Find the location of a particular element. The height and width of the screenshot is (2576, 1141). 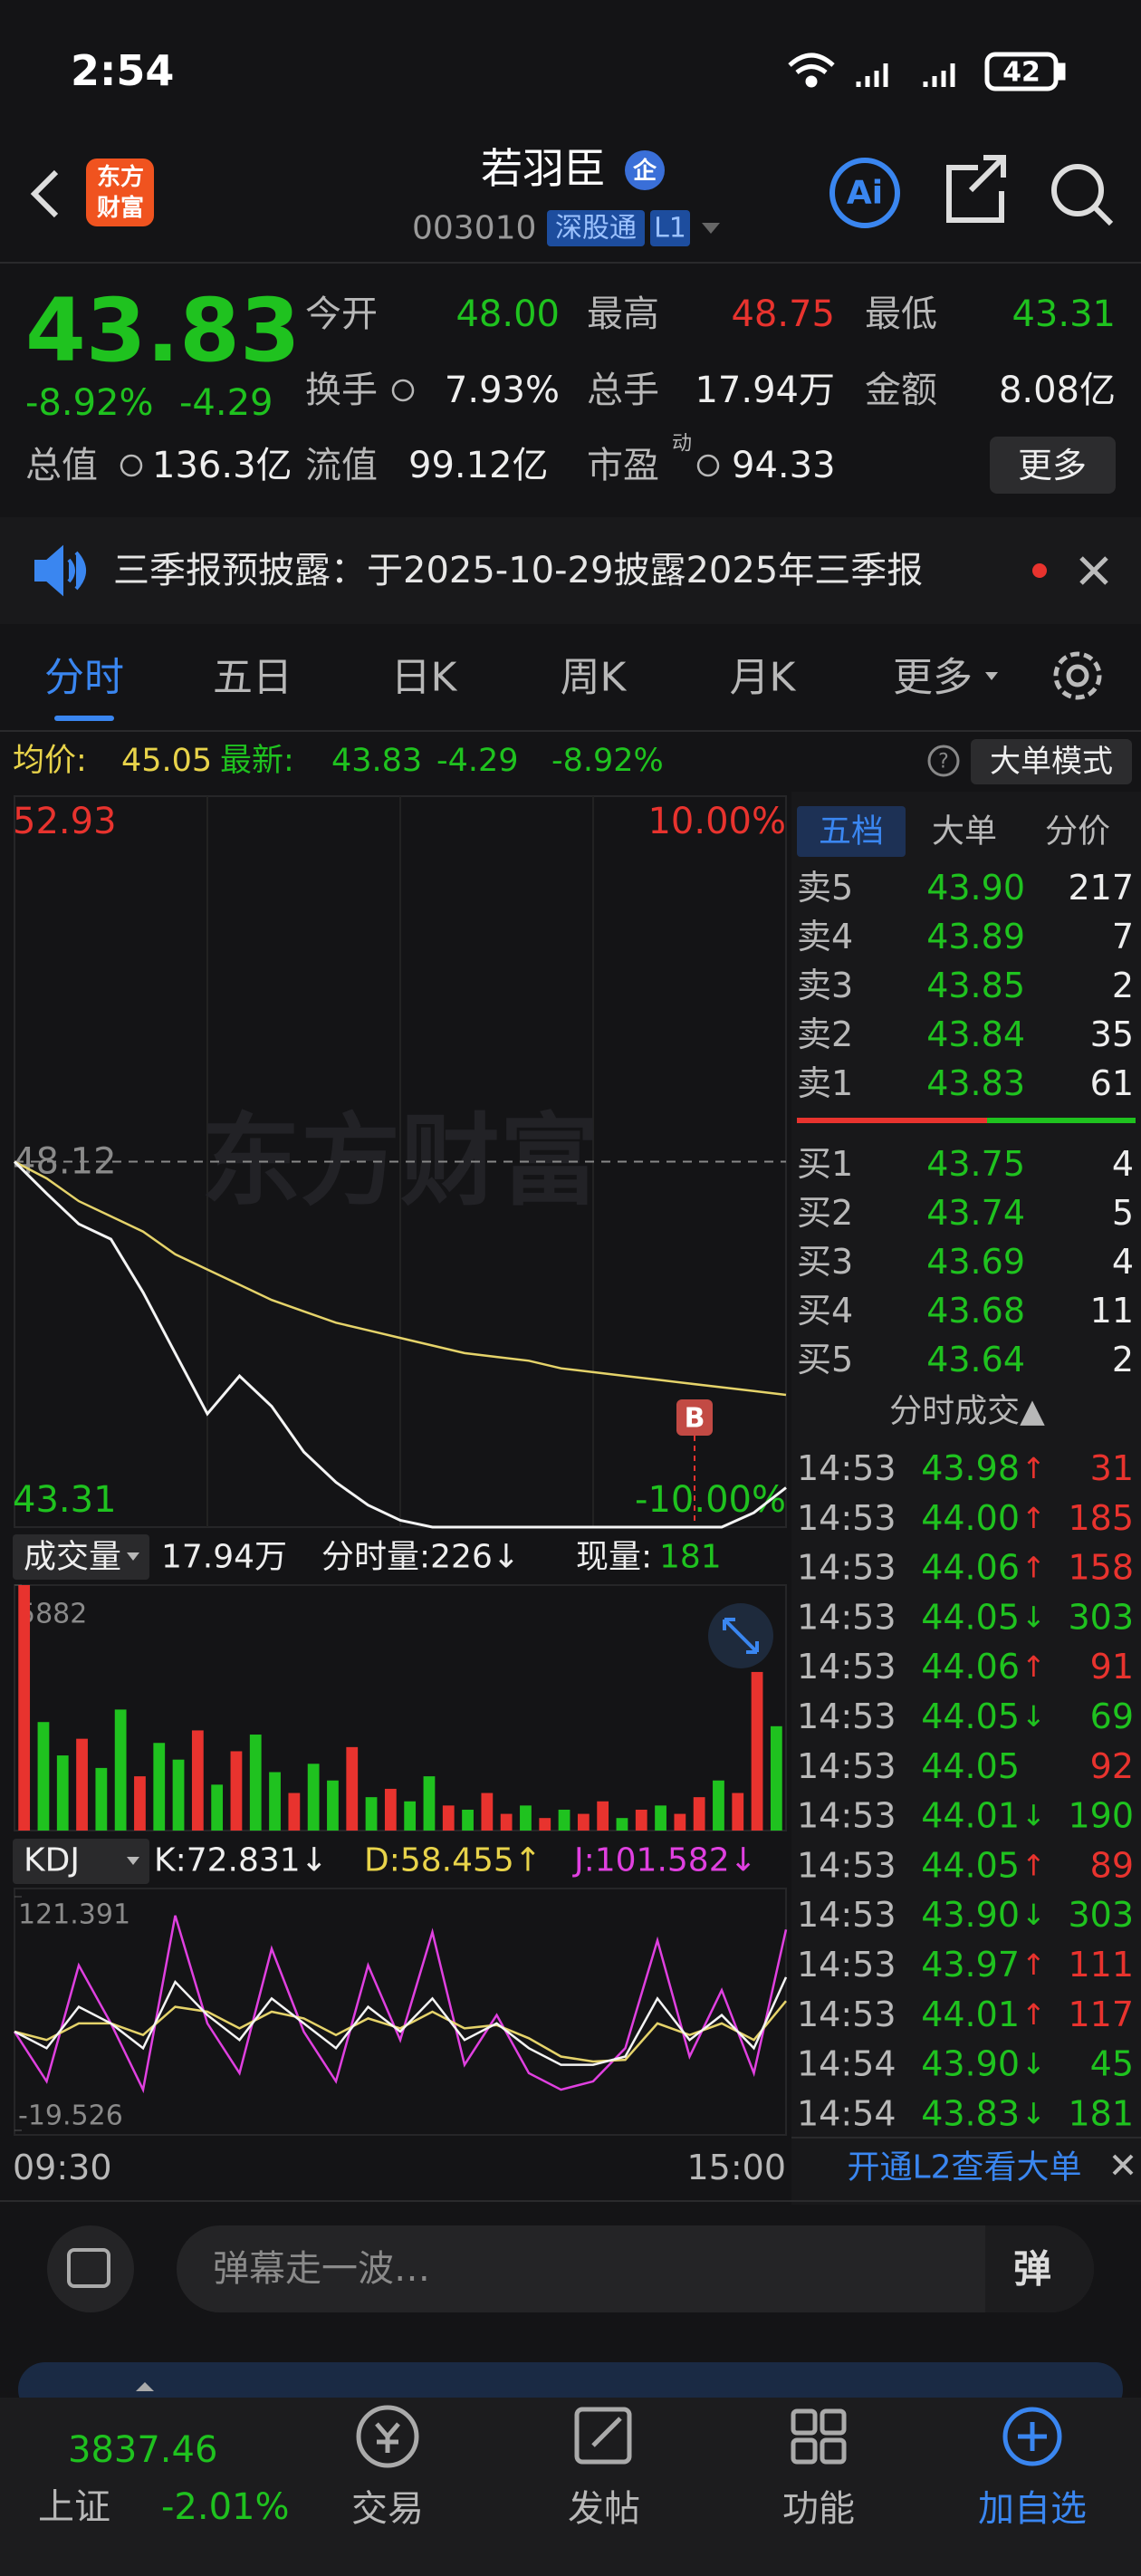

trade-volume: 185 is located at coordinates (1101, 1518).